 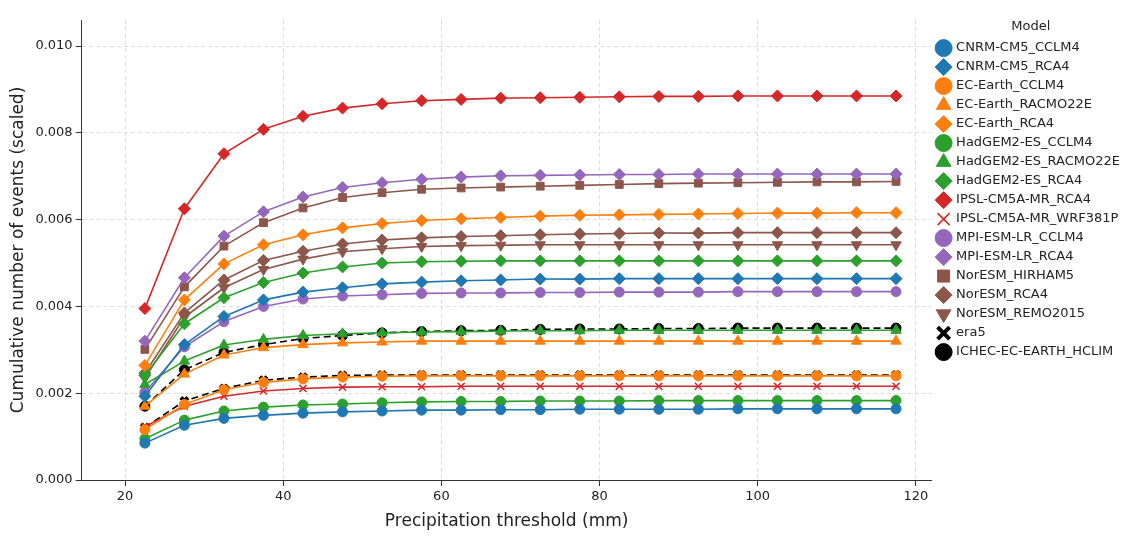 What do you see at coordinates (54, 45) in the screenshot?
I see `y-tick-label: 0.010` at bounding box center [54, 45].